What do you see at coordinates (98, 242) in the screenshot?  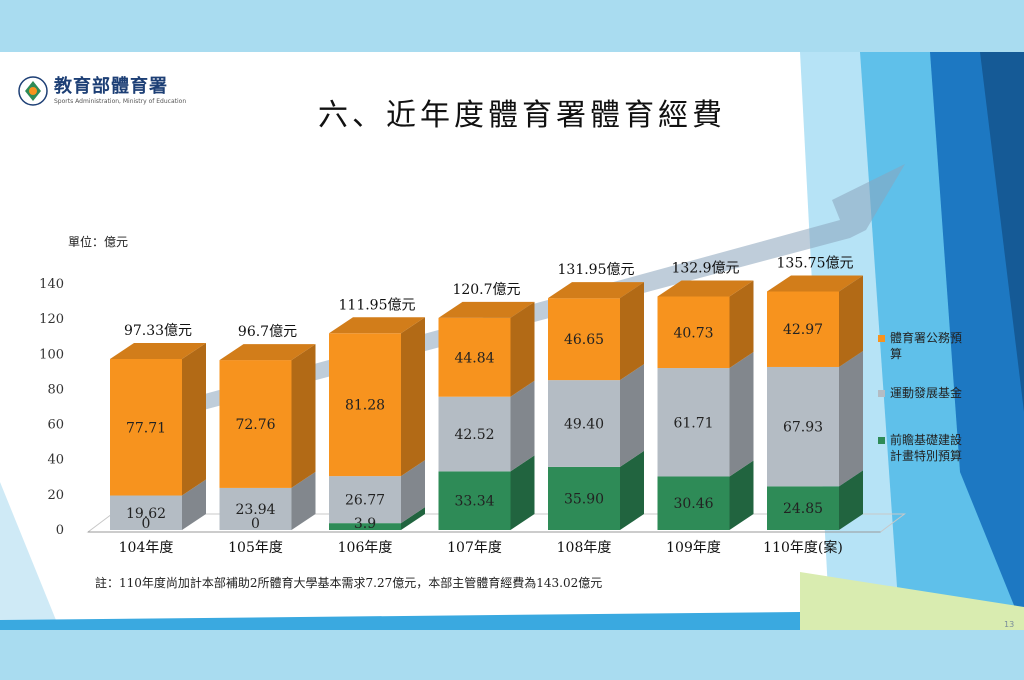 I see `unit-label: 單位：億元` at bounding box center [98, 242].